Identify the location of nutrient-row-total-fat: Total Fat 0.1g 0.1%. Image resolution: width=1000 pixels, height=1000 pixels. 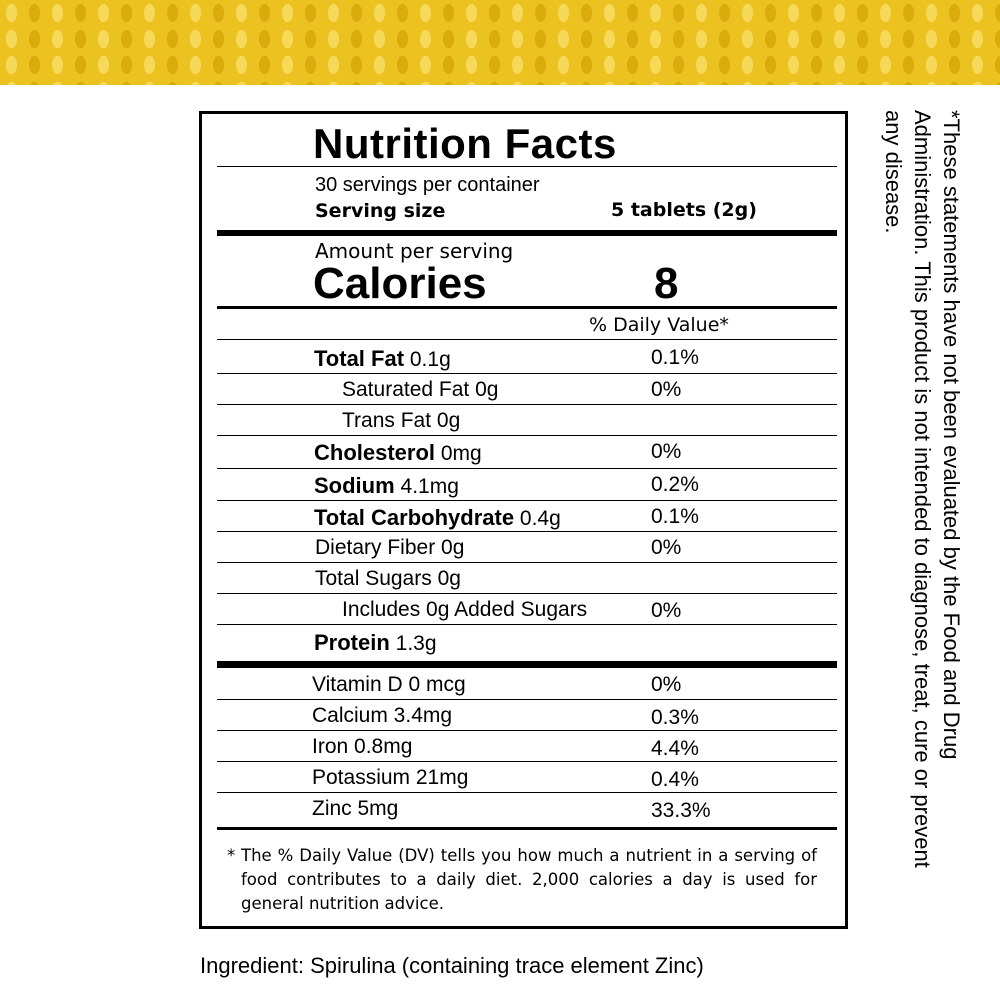
(527, 357).